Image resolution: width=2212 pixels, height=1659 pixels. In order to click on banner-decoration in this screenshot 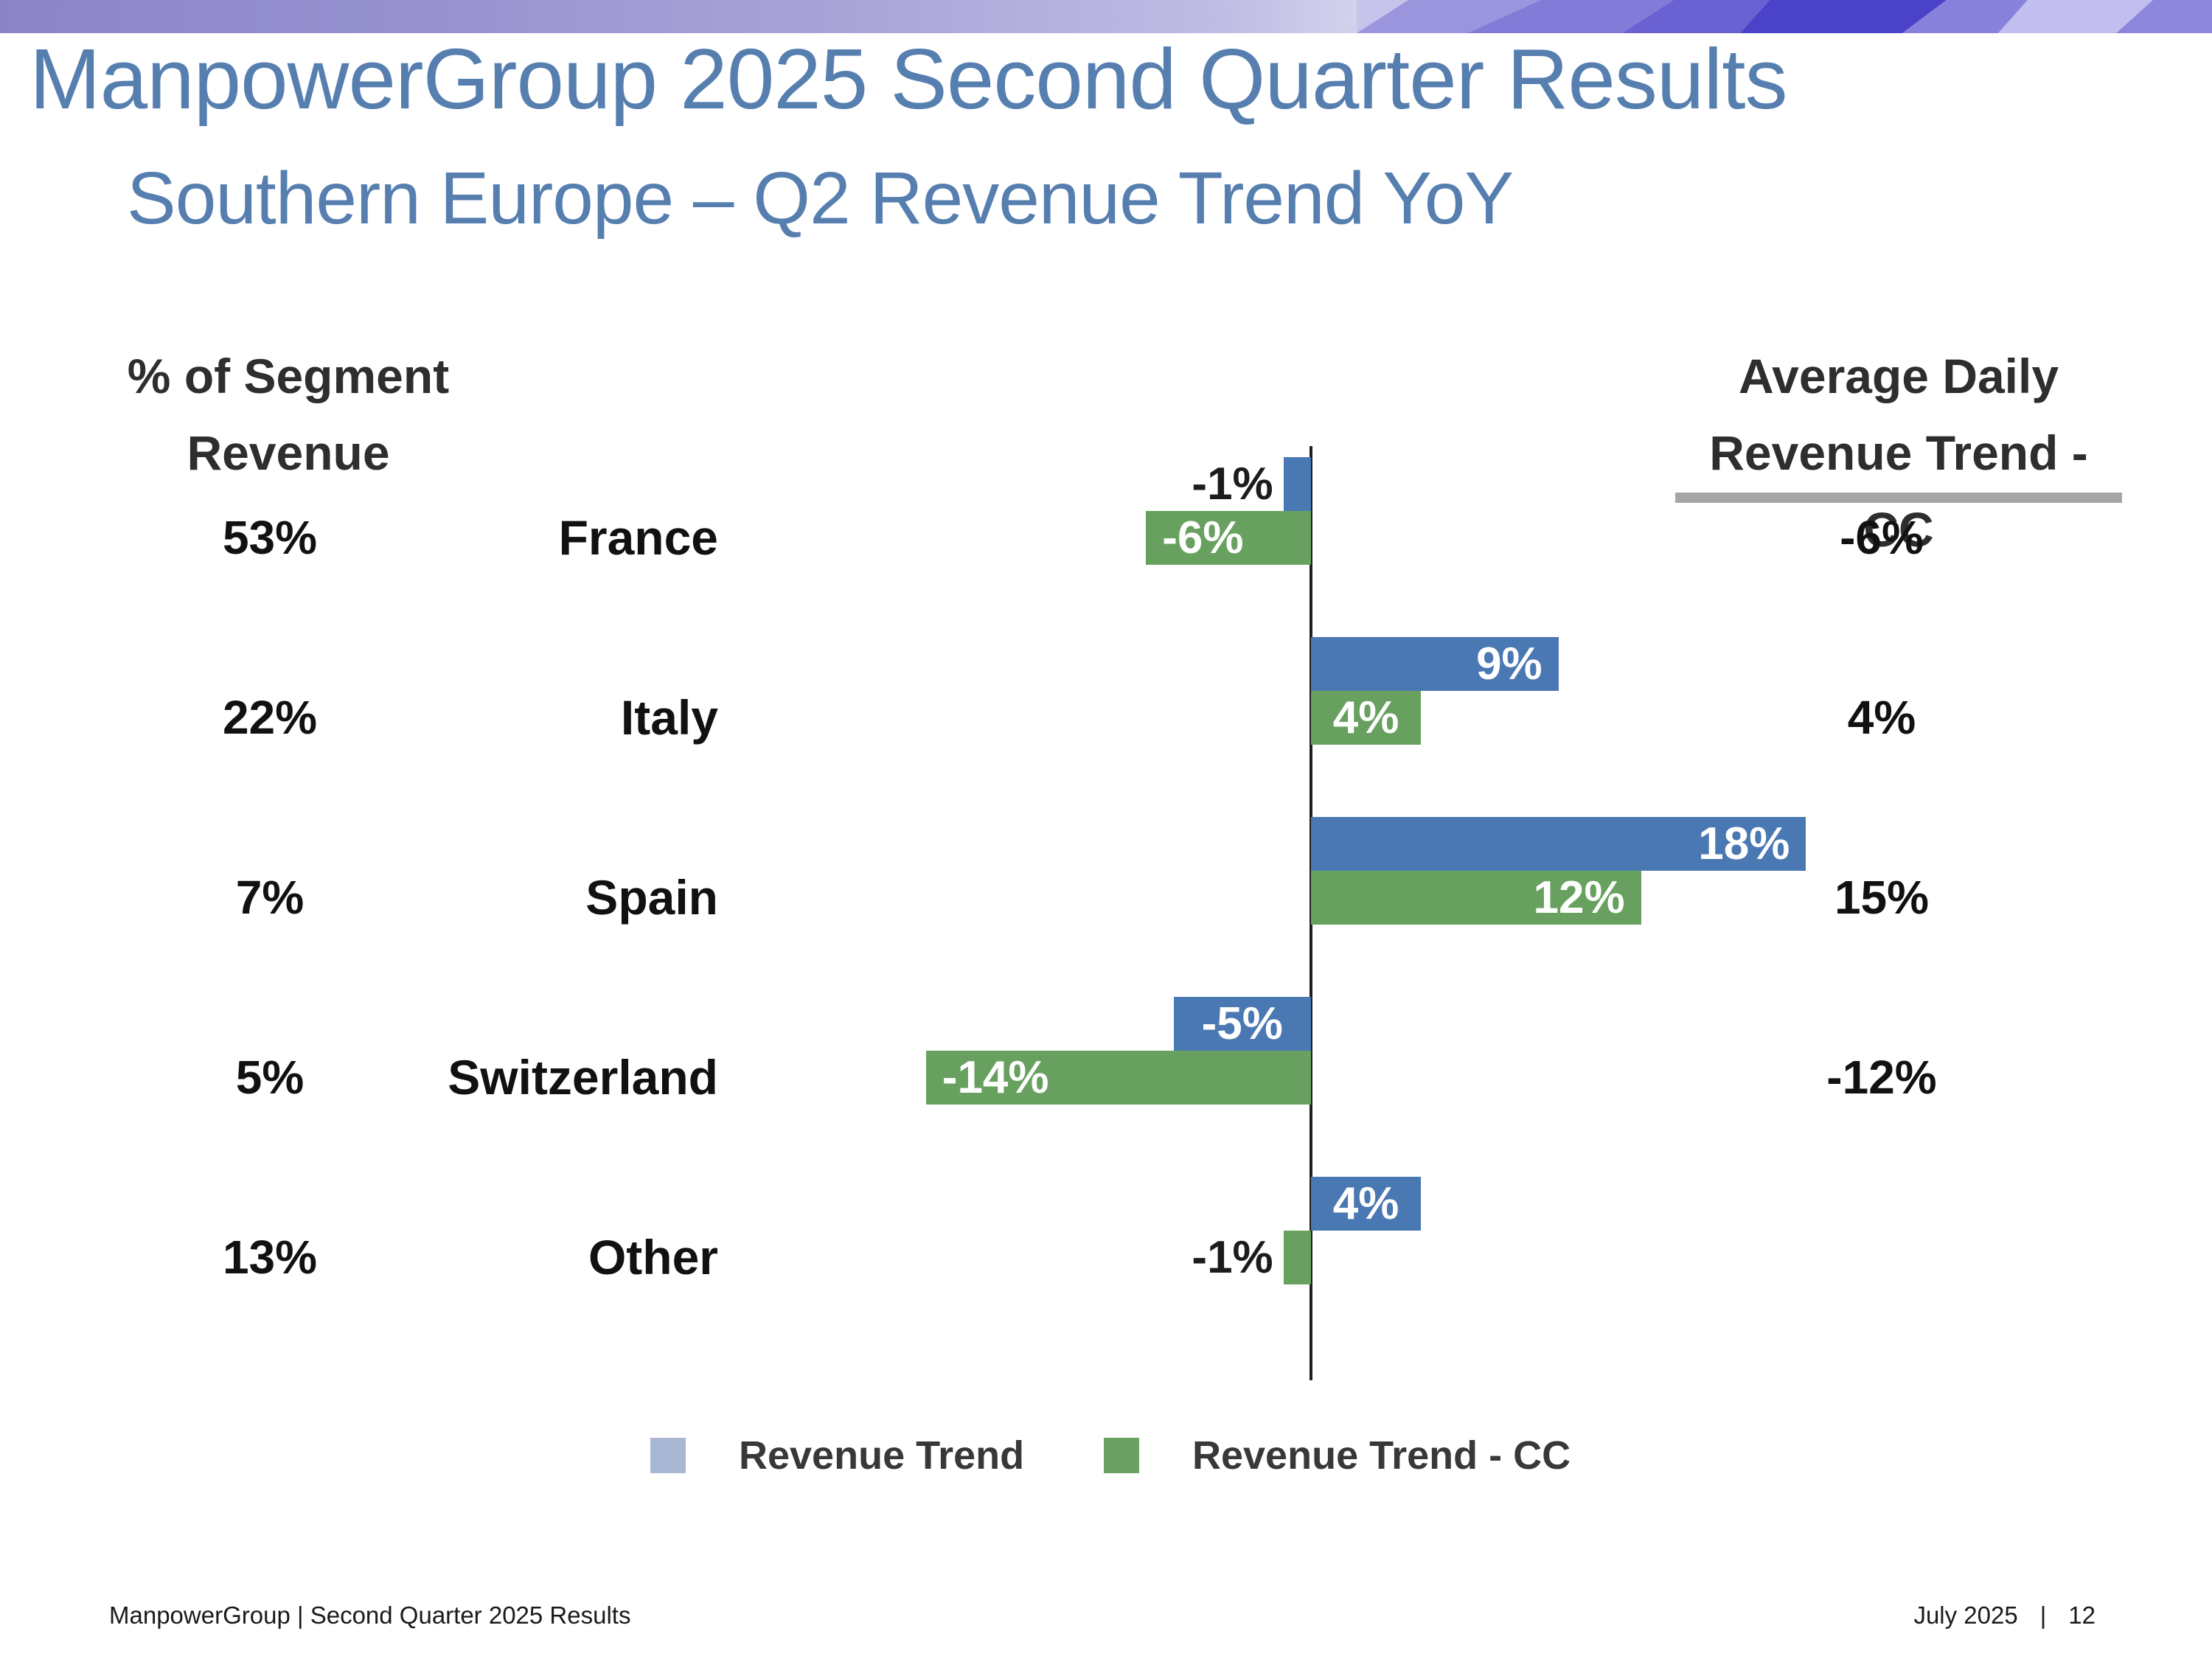, I will do `click(1784, 16)`.